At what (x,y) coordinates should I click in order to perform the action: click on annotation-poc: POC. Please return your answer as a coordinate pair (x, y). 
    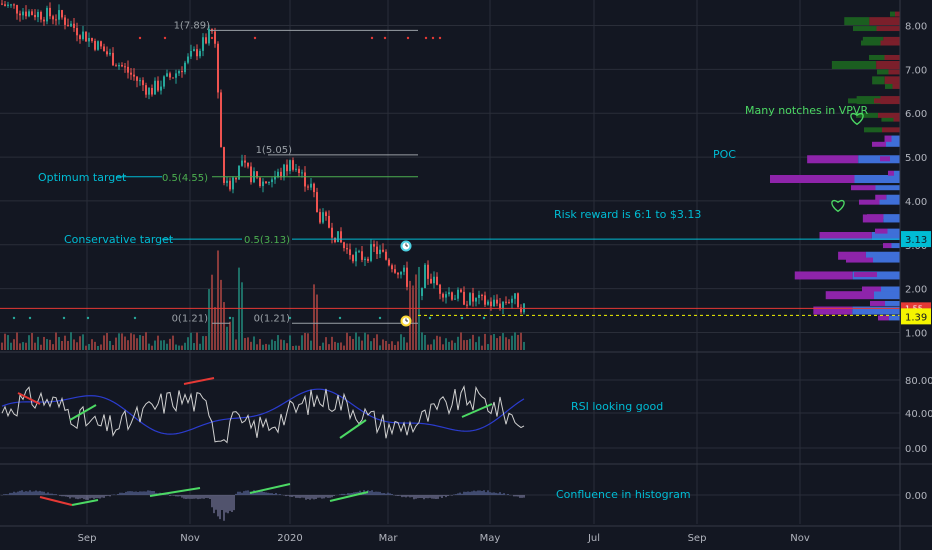
    Looking at the image, I should click on (724, 154).